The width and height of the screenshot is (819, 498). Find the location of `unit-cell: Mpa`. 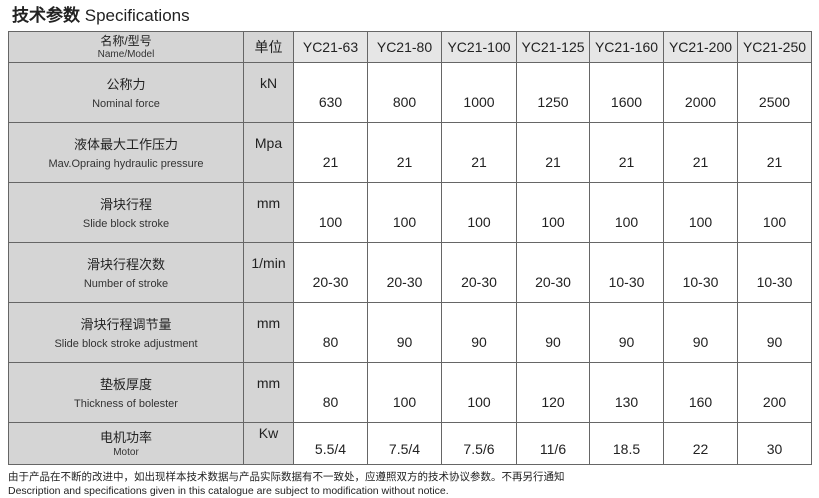

unit-cell: Mpa is located at coordinates (268, 152).